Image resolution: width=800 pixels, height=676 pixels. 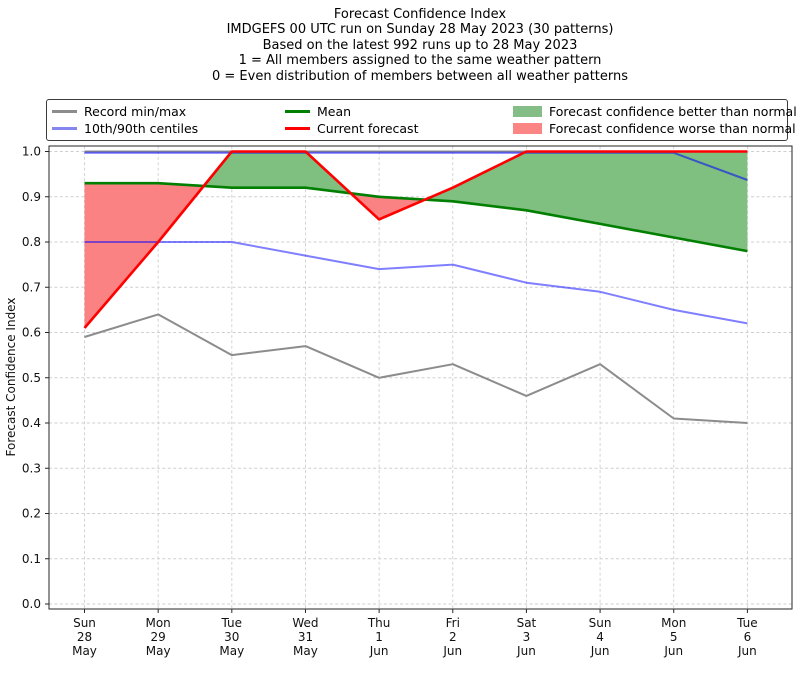 What do you see at coordinates (305, 623) in the screenshot?
I see `x-tick-label: Wed` at bounding box center [305, 623].